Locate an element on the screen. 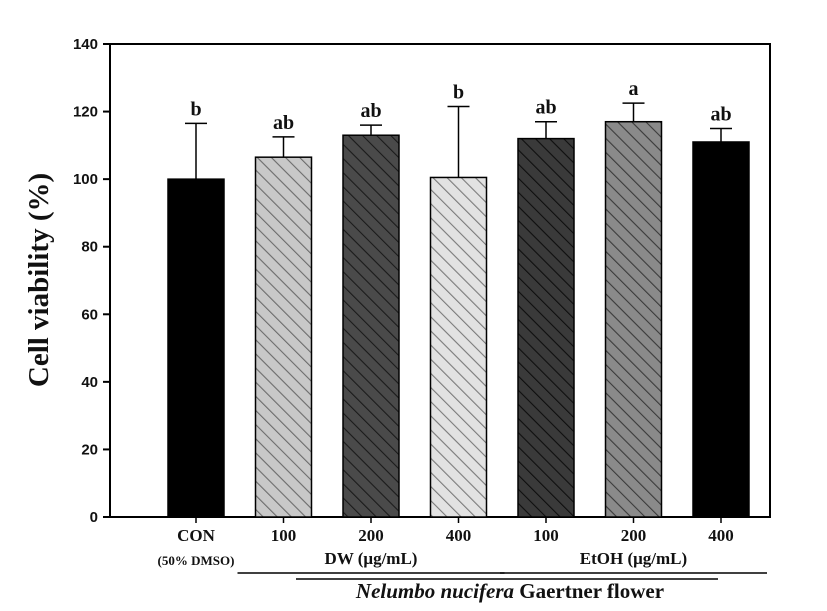 This screenshot has width=827, height=611. y-axis-label: Cell viability (%) is located at coordinates (39, 280).